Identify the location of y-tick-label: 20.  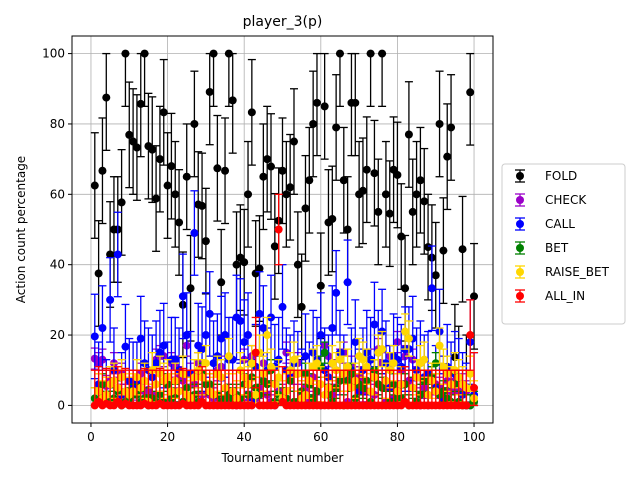
(57, 335).